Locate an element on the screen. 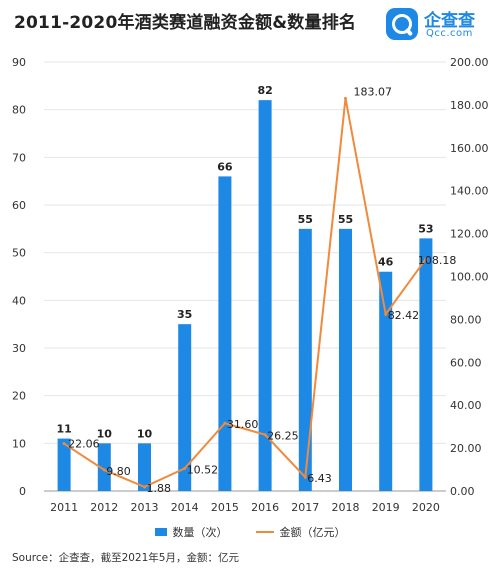 Image resolution: width=500 pixels, height=569 pixels. y-right-tick-label: 100.00 is located at coordinates (469, 277).